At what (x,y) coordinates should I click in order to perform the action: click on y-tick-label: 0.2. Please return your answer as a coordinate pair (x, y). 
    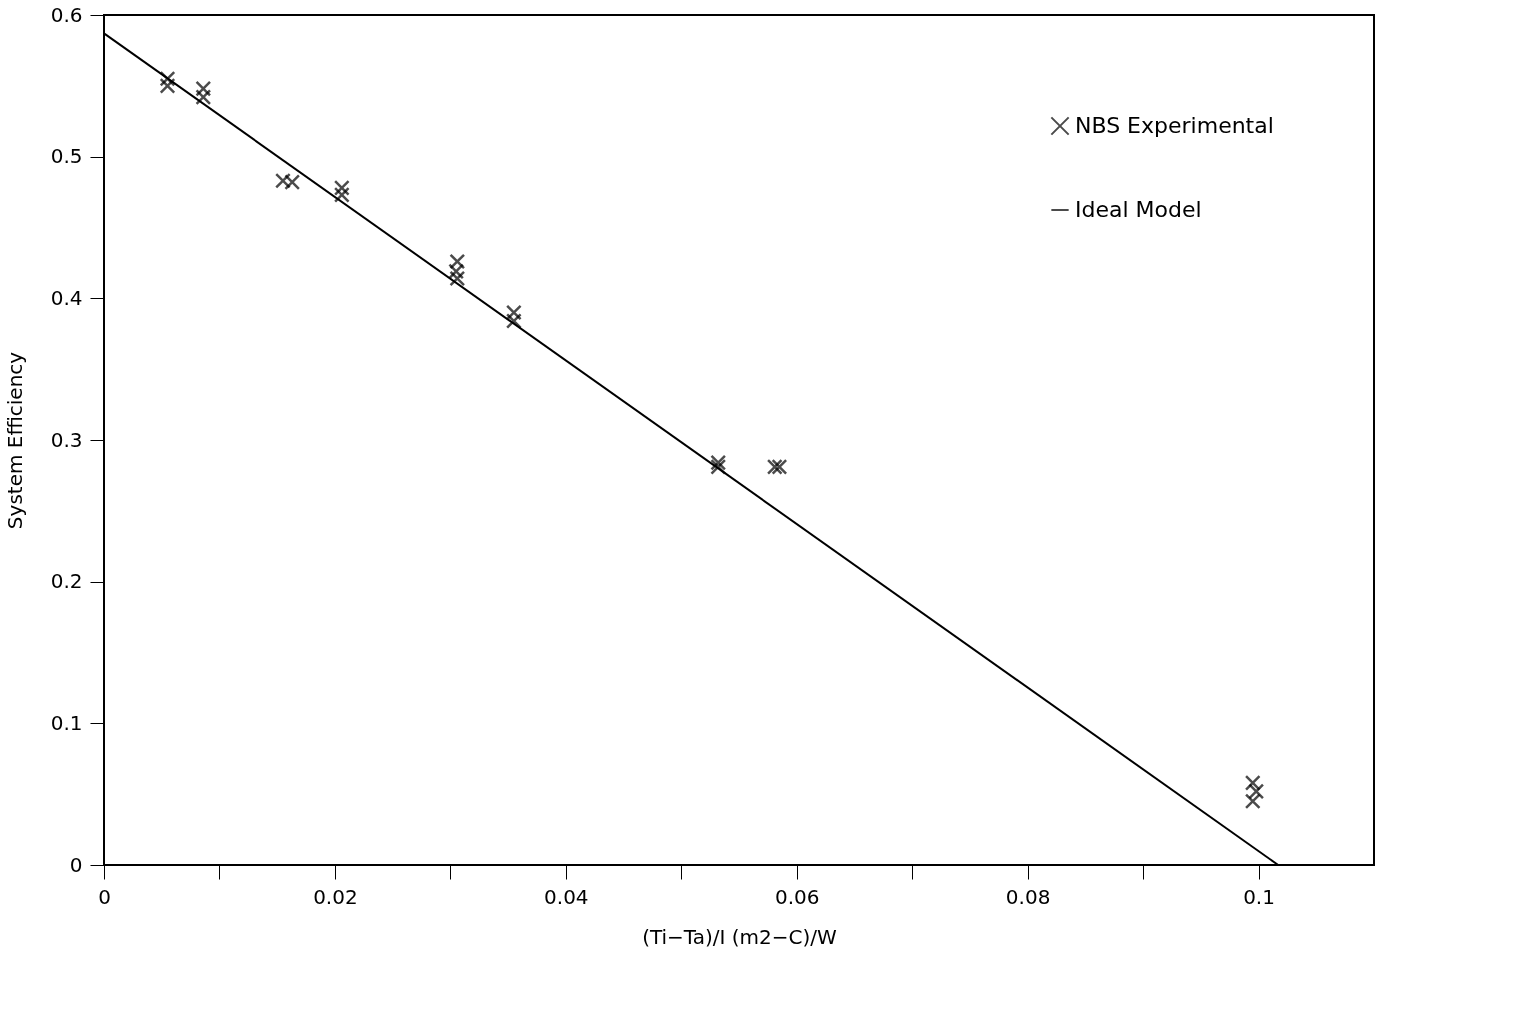
    Looking at the image, I should click on (66, 581).